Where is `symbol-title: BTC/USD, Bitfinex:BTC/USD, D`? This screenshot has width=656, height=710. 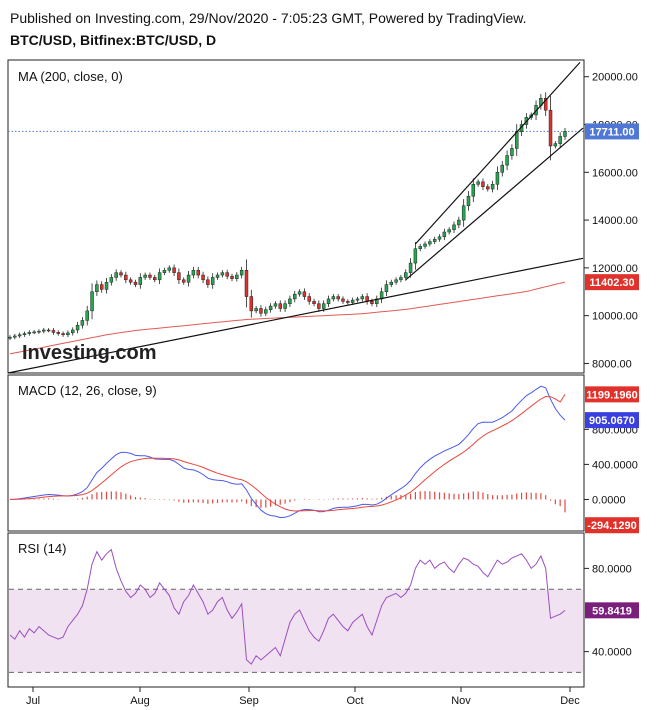
symbol-title: BTC/USD, Bitfinex:BTC/USD, D is located at coordinates (113, 40).